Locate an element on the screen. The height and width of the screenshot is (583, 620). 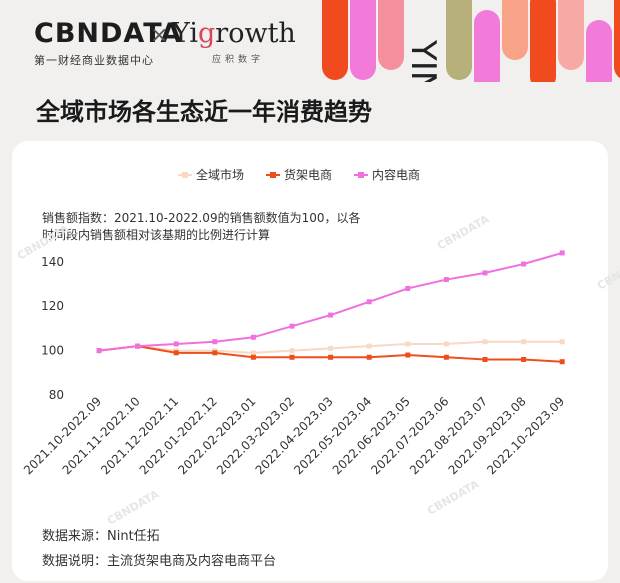
yigrowth-logo-prefix: Yi is located at coordinates (185, 33).